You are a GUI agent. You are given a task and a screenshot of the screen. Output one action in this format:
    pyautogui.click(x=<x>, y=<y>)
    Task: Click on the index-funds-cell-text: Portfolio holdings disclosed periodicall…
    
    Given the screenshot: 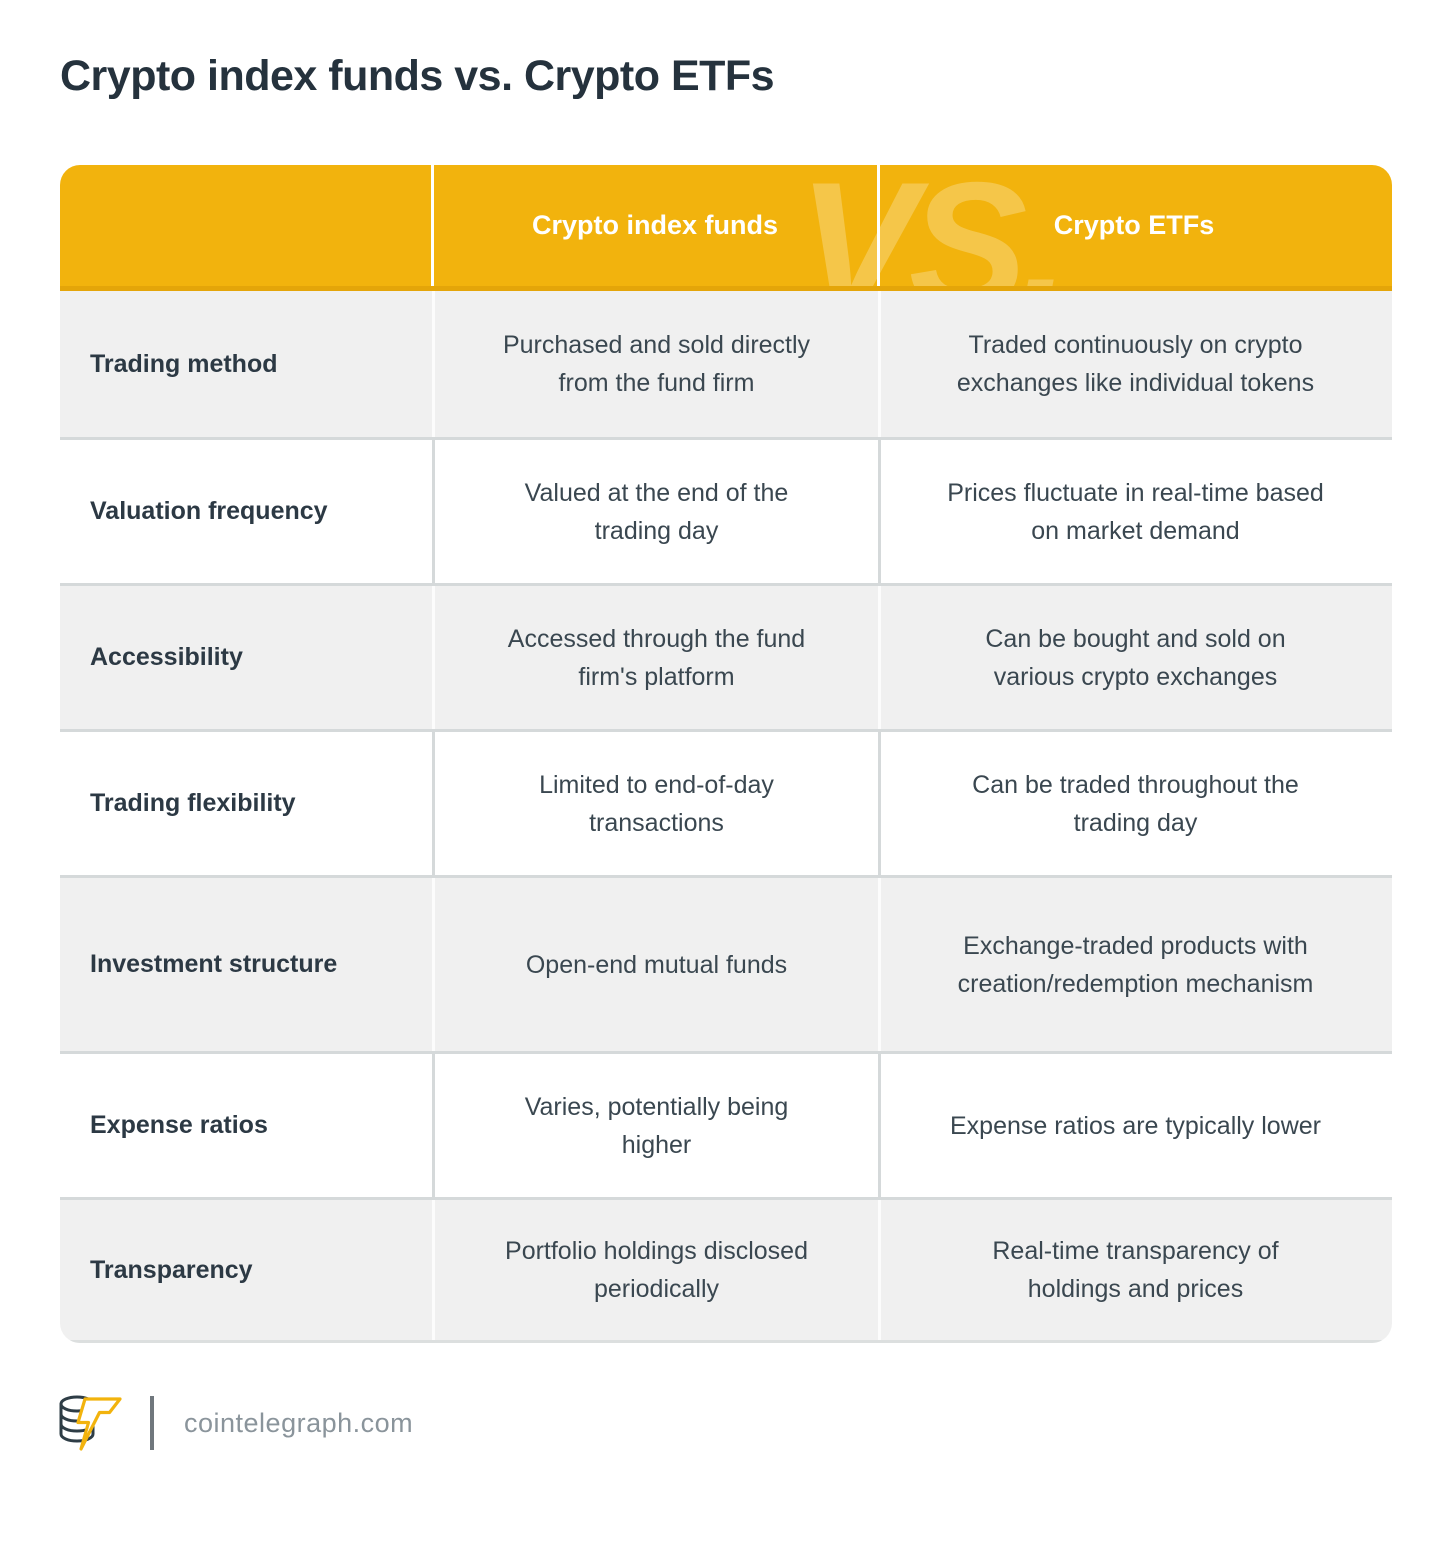 What is the action you would take?
    pyautogui.click(x=656, y=1270)
    